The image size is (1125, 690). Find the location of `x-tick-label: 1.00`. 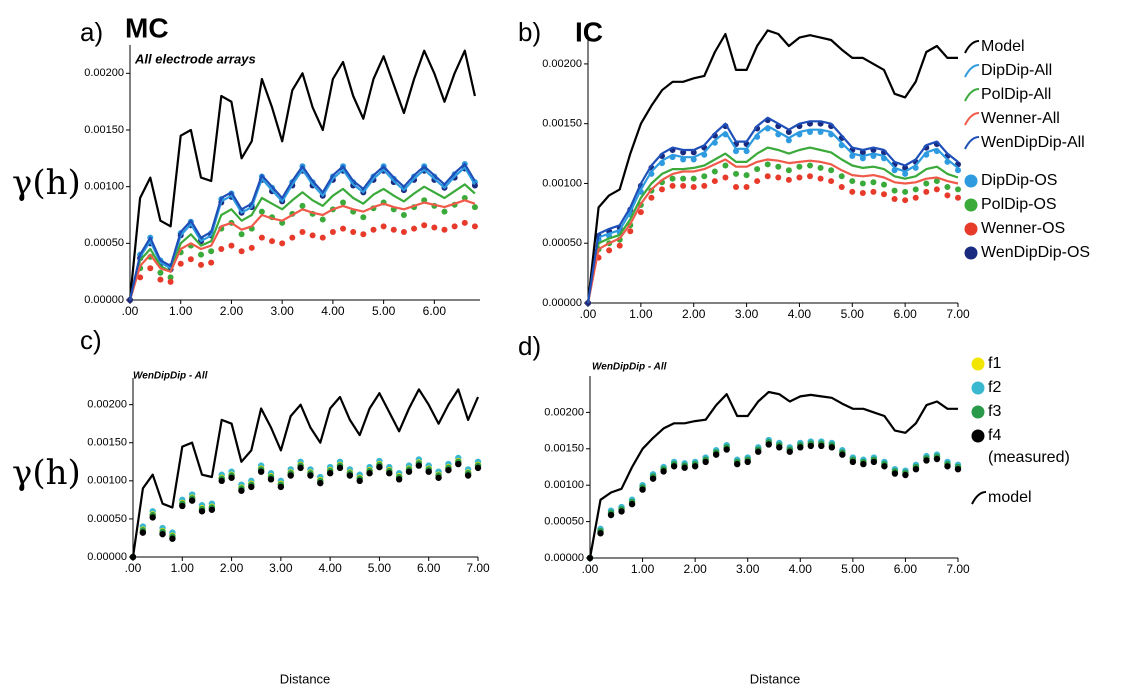

x-tick-label: 1.00 is located at coordinates (183, 568).